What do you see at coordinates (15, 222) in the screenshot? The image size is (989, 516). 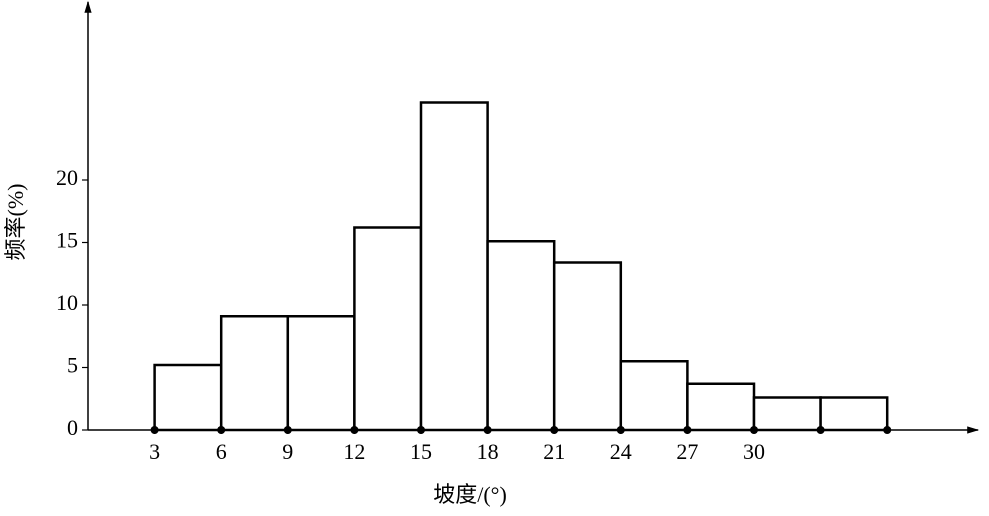 I see `y-axis-label: 频率(%)` at bounding box center [15, 222].